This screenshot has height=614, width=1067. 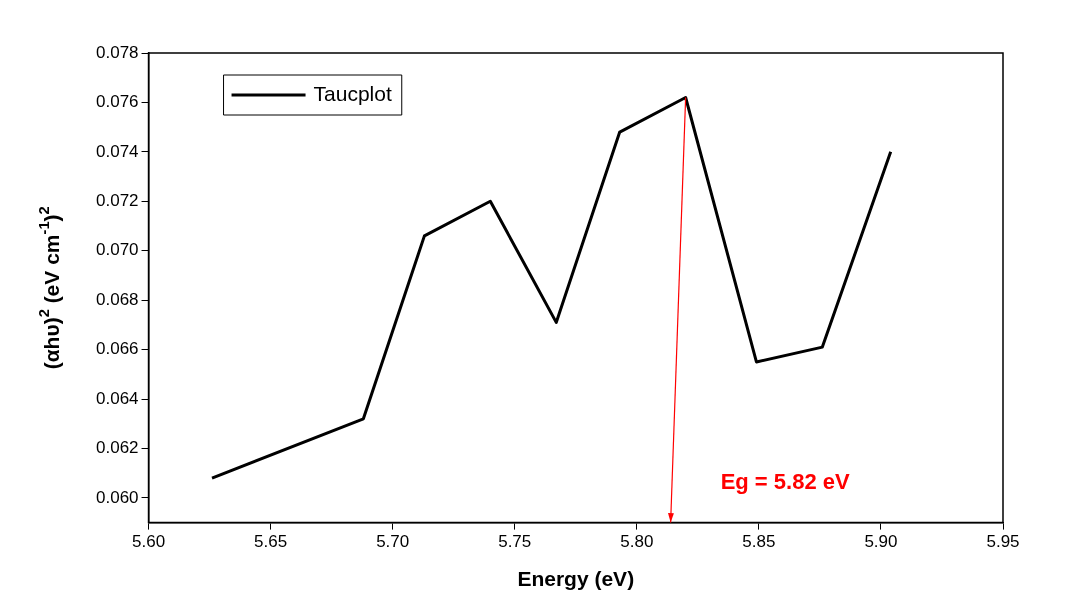 What do you see at coordinates (1003, 542) in the screenshot?
I see `x-tick-label: 5.95` at bounding box center [1003, 542].